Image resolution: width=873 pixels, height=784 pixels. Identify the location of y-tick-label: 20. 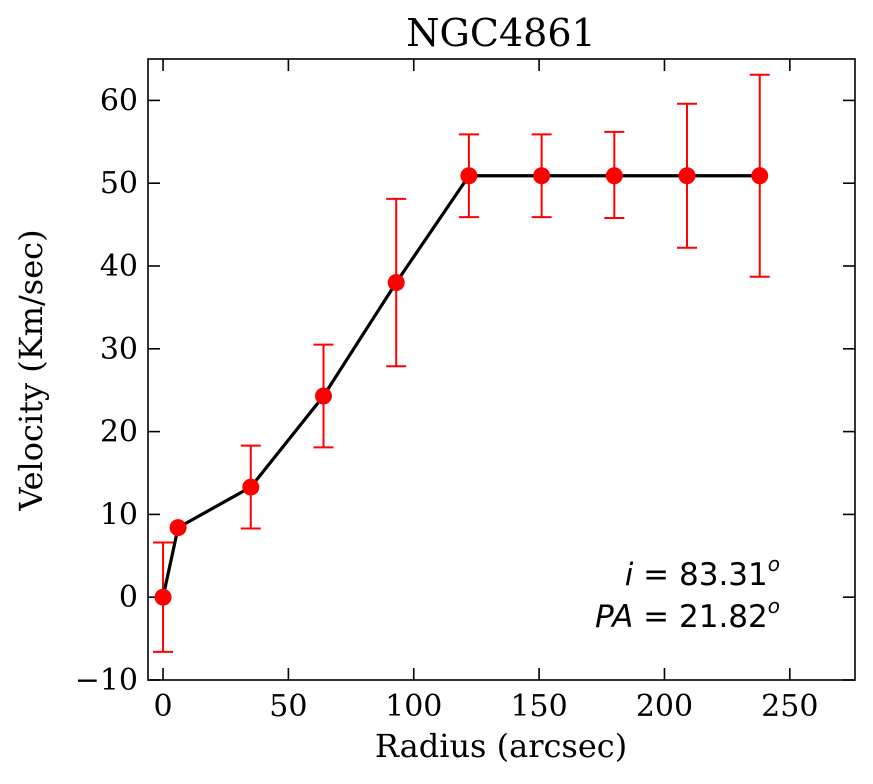
(119, 432).